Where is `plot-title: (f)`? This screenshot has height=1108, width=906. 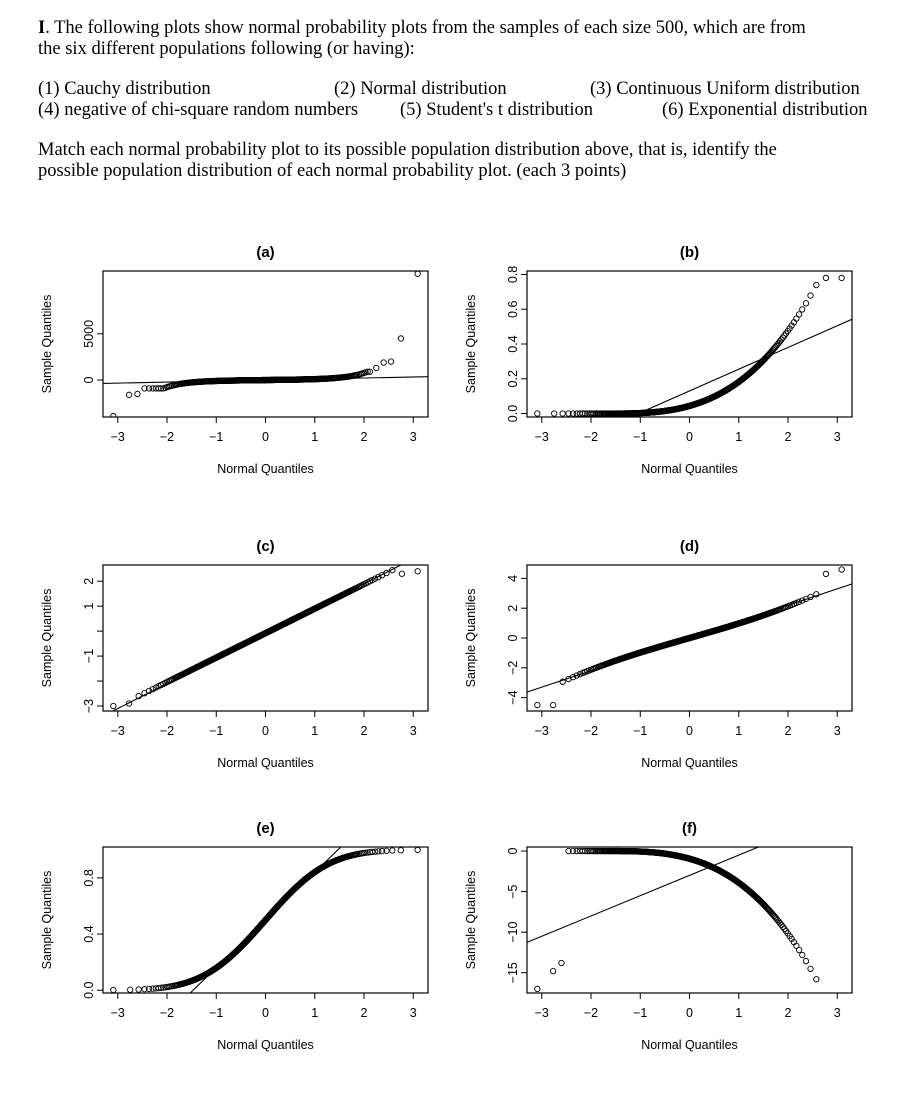
plot-title: (f) is located at coordinates (689, 828).